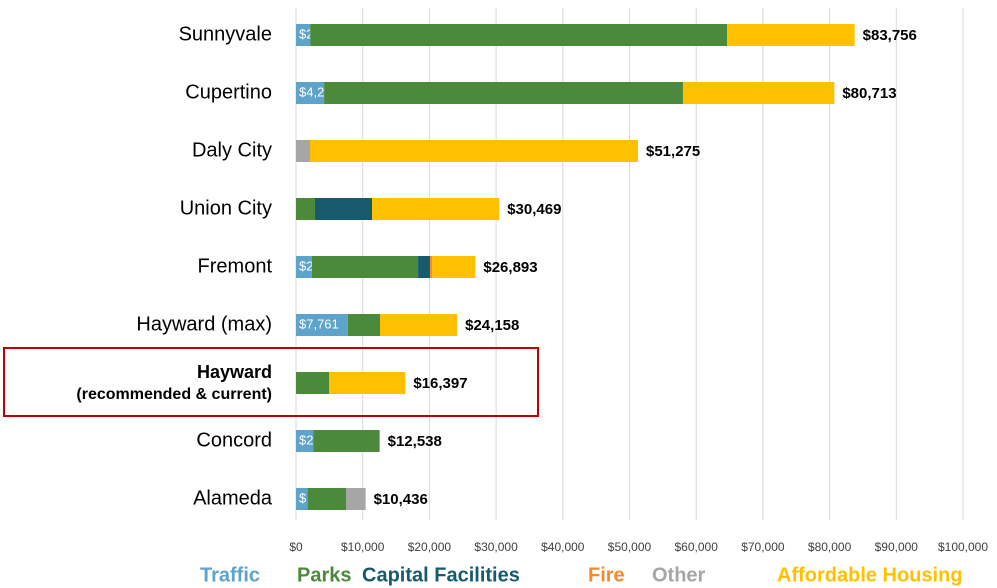  What do you see at coordinates (233, 498) in the screenshot?
I see `category-label: Alameda` at bounding box center [233, 498].